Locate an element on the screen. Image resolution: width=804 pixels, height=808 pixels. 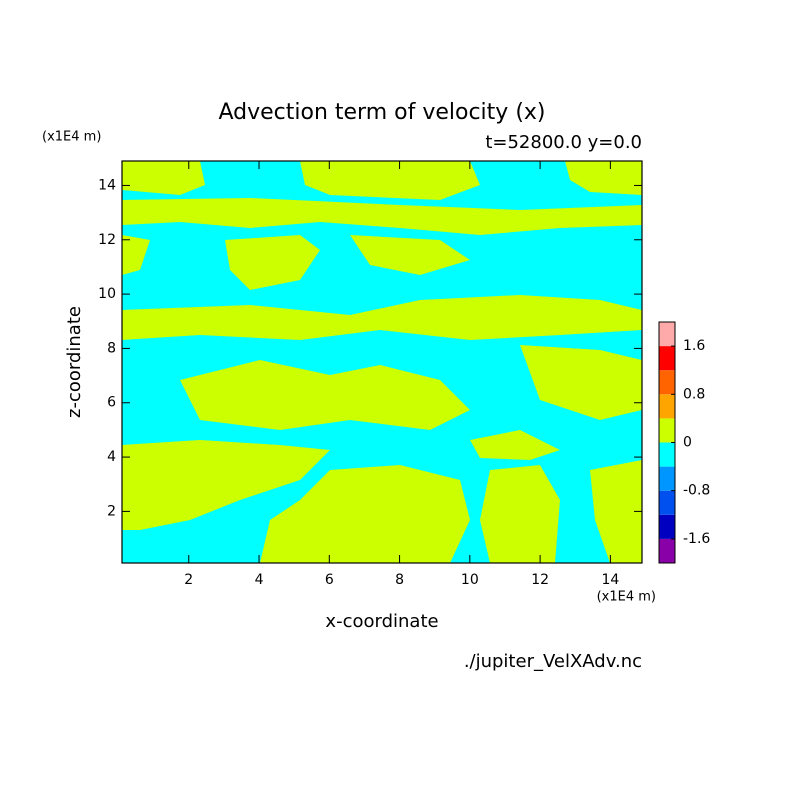
y-axis-label: z-coordinate is located at coordinates (74, 362).